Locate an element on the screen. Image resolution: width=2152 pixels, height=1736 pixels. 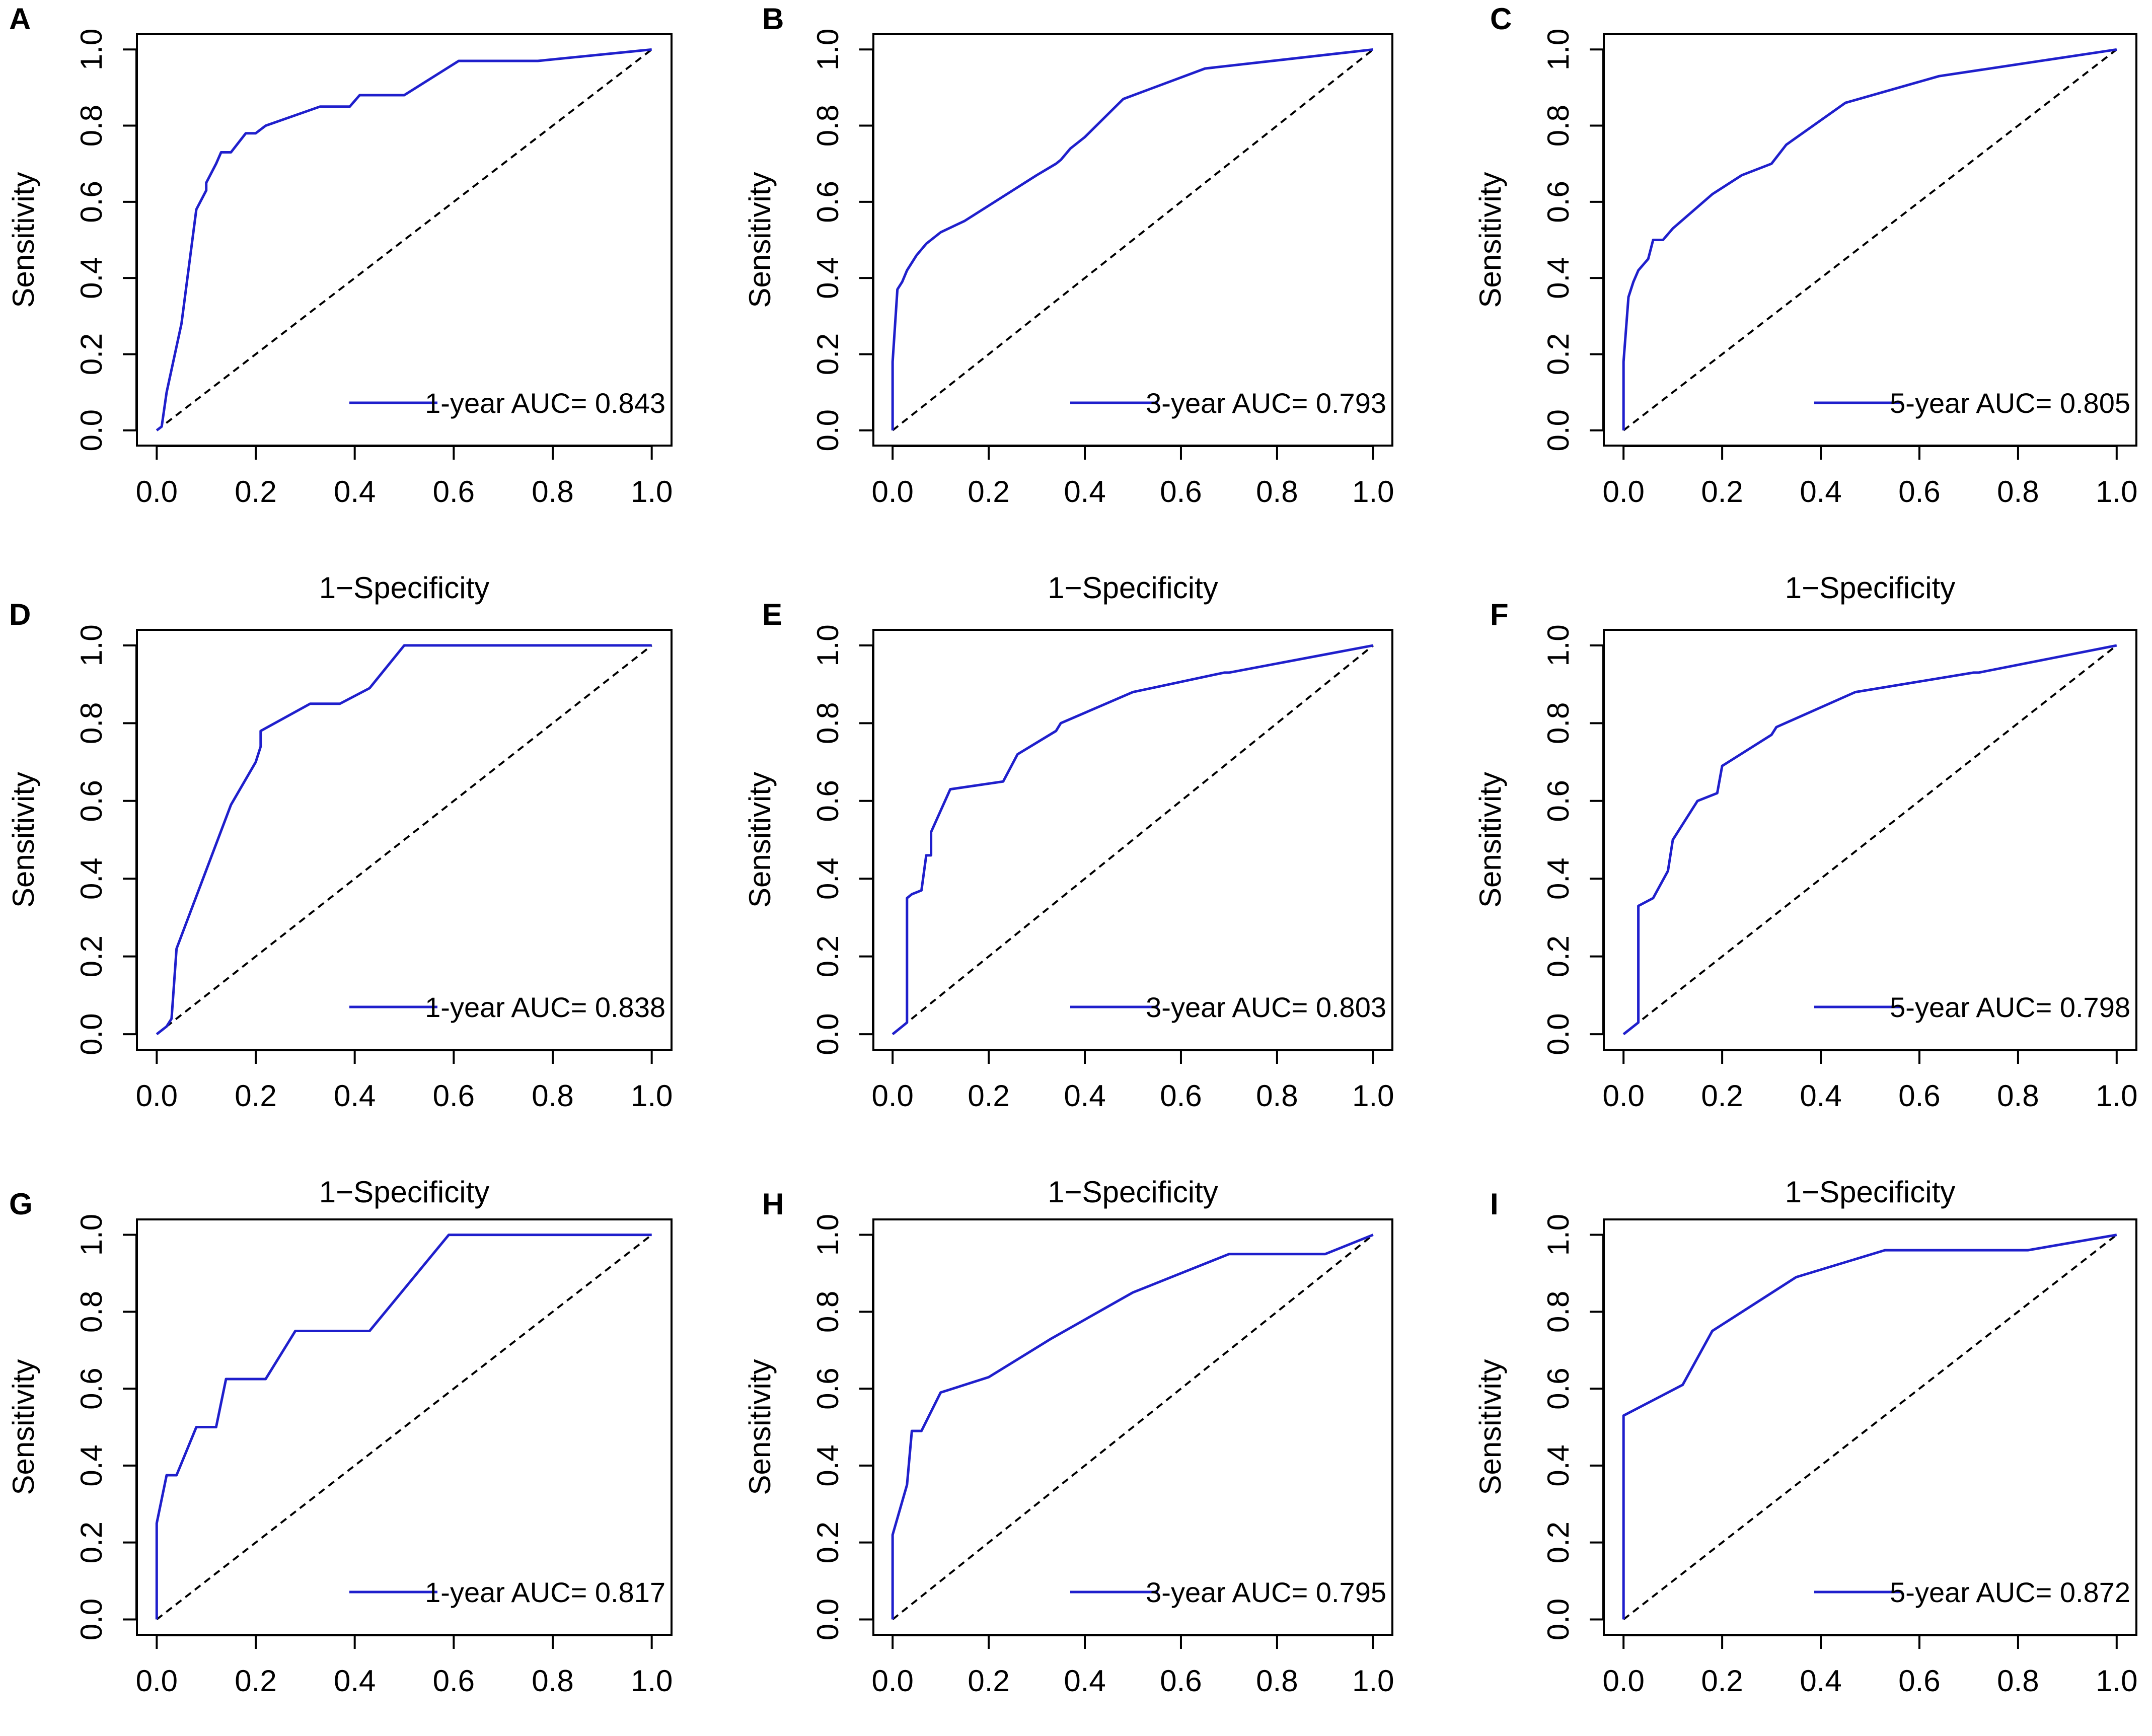
x-axis: 0.00.20.40.60.81.01−Specificity is located at coordinates (1132, 1666).